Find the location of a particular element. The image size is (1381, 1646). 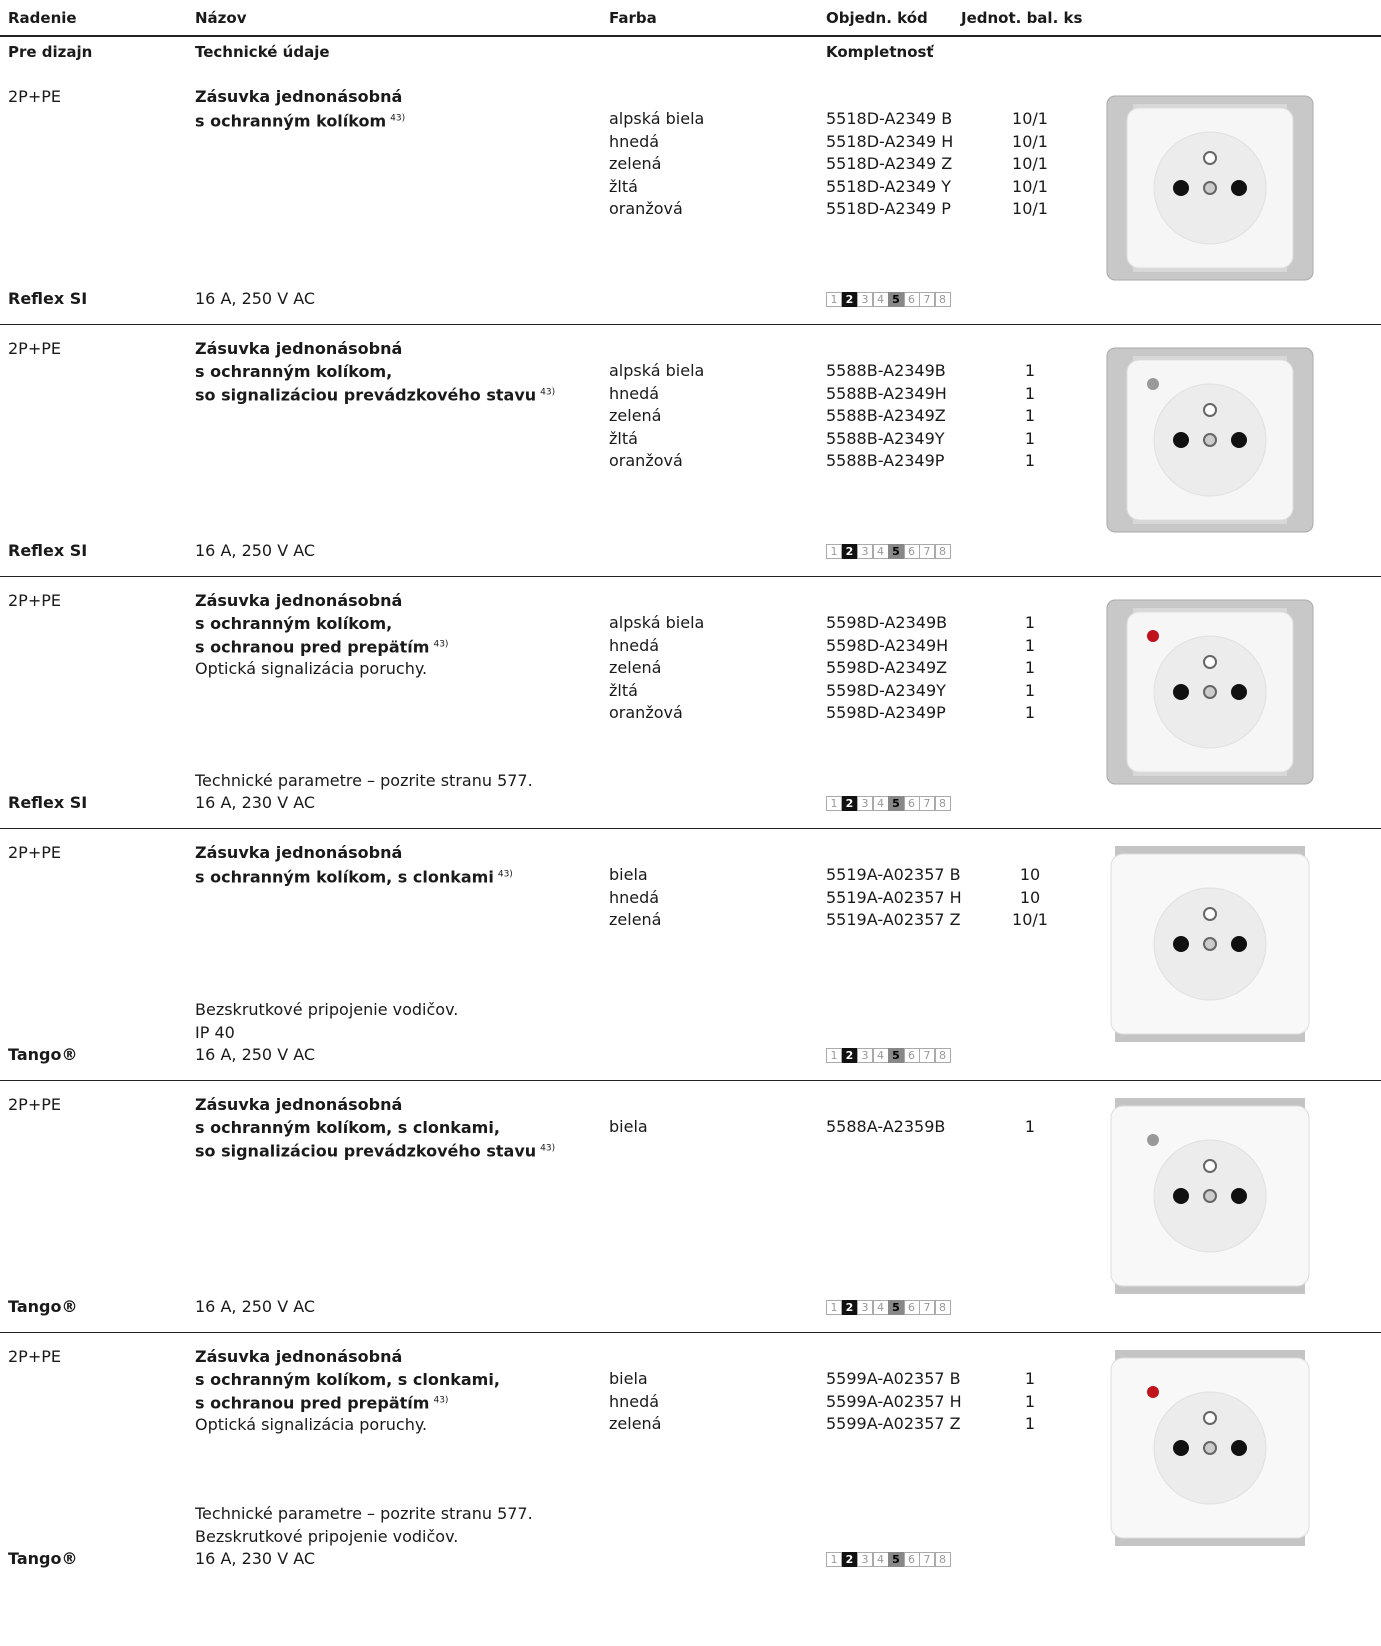

column-header: Jednot. bal. ks is located at coordinates (1022, 18).